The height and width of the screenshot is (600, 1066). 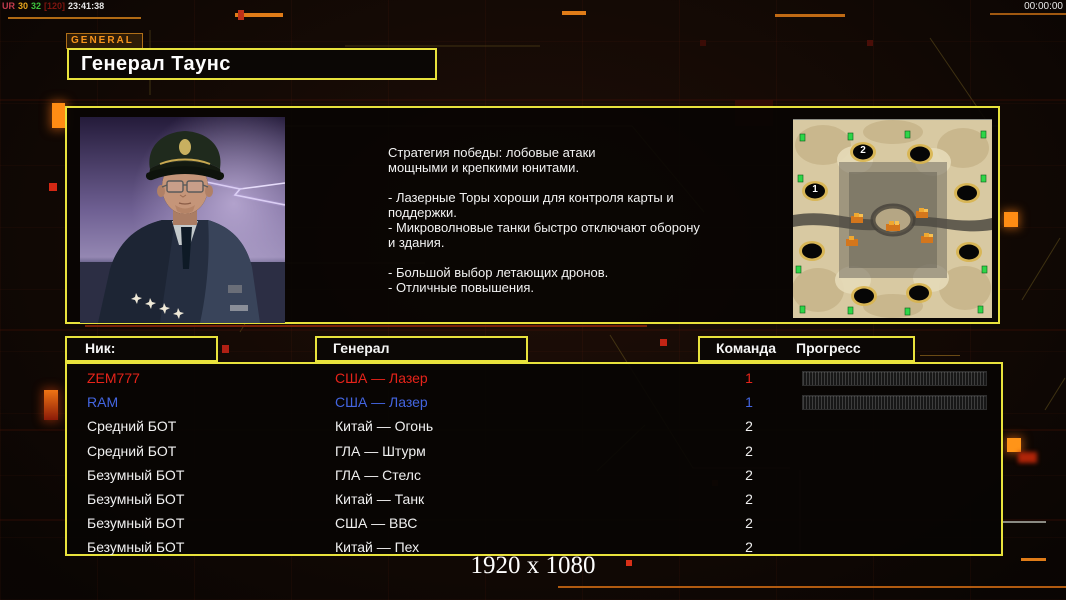 What do you see at coordinates (23, 6) in the screenshot?
I see `overlay-segment: 30` at bounding box center [23, 6].